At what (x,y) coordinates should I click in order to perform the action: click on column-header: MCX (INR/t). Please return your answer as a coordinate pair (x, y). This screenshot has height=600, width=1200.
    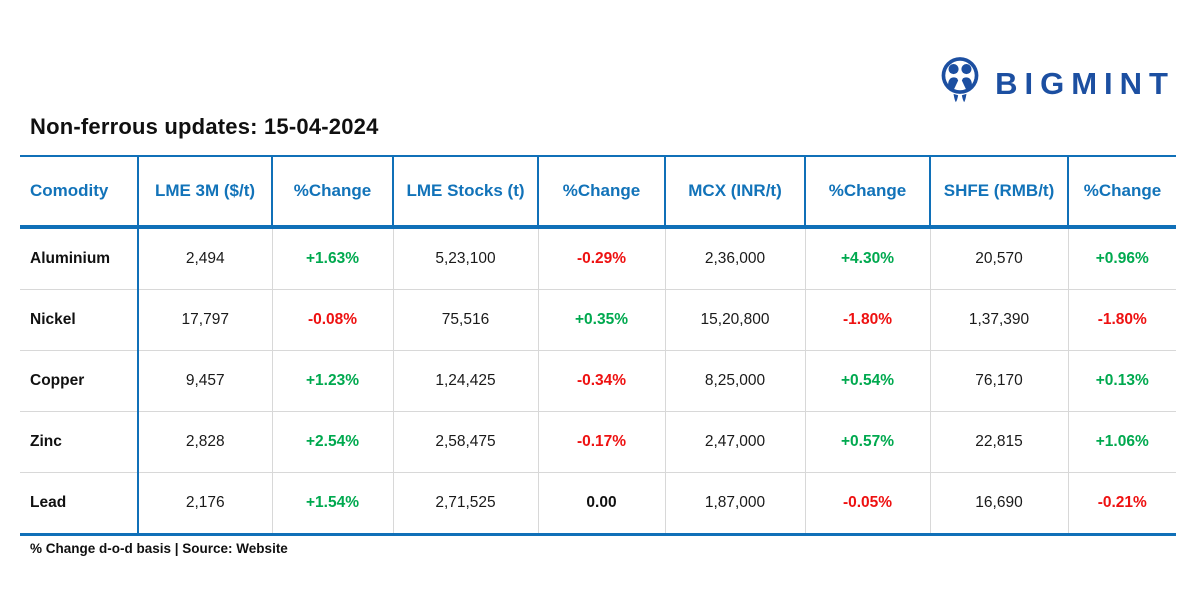
    Looking at the image, I should click on (735, 192).